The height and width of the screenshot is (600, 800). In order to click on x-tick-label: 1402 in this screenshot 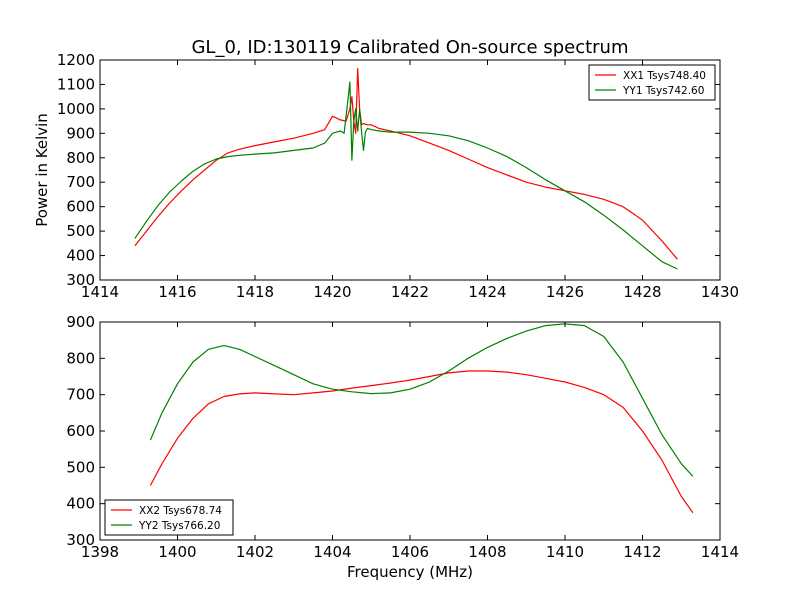, I will do `click(255, 552)`.